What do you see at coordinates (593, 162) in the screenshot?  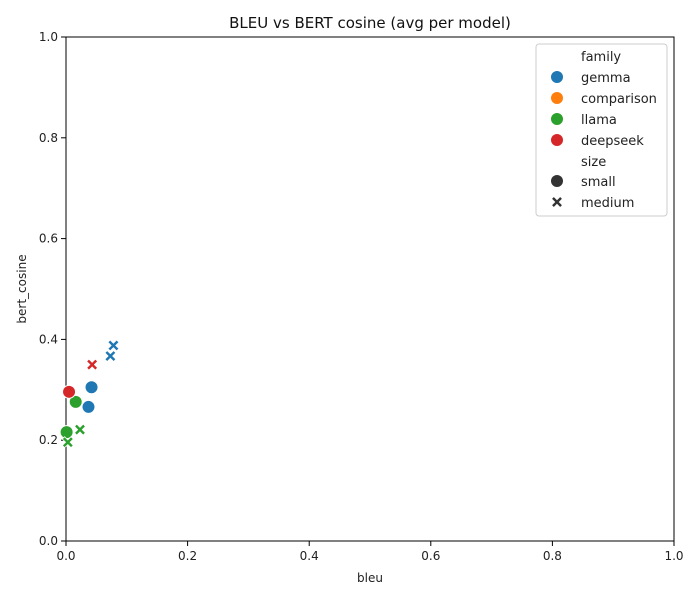 I see `legend-style-title: size` at bounding box center [593, 162].